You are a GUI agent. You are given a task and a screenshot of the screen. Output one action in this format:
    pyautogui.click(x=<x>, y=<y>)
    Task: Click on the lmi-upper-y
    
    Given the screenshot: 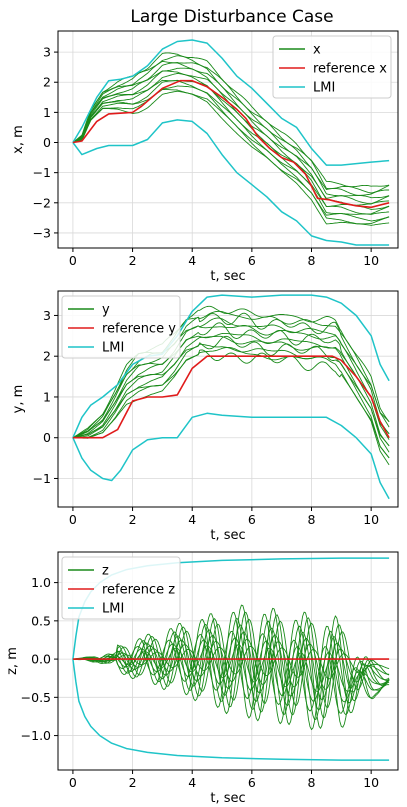 What is the action you would take?
    pyautogui.click(x=231, y=366)
    